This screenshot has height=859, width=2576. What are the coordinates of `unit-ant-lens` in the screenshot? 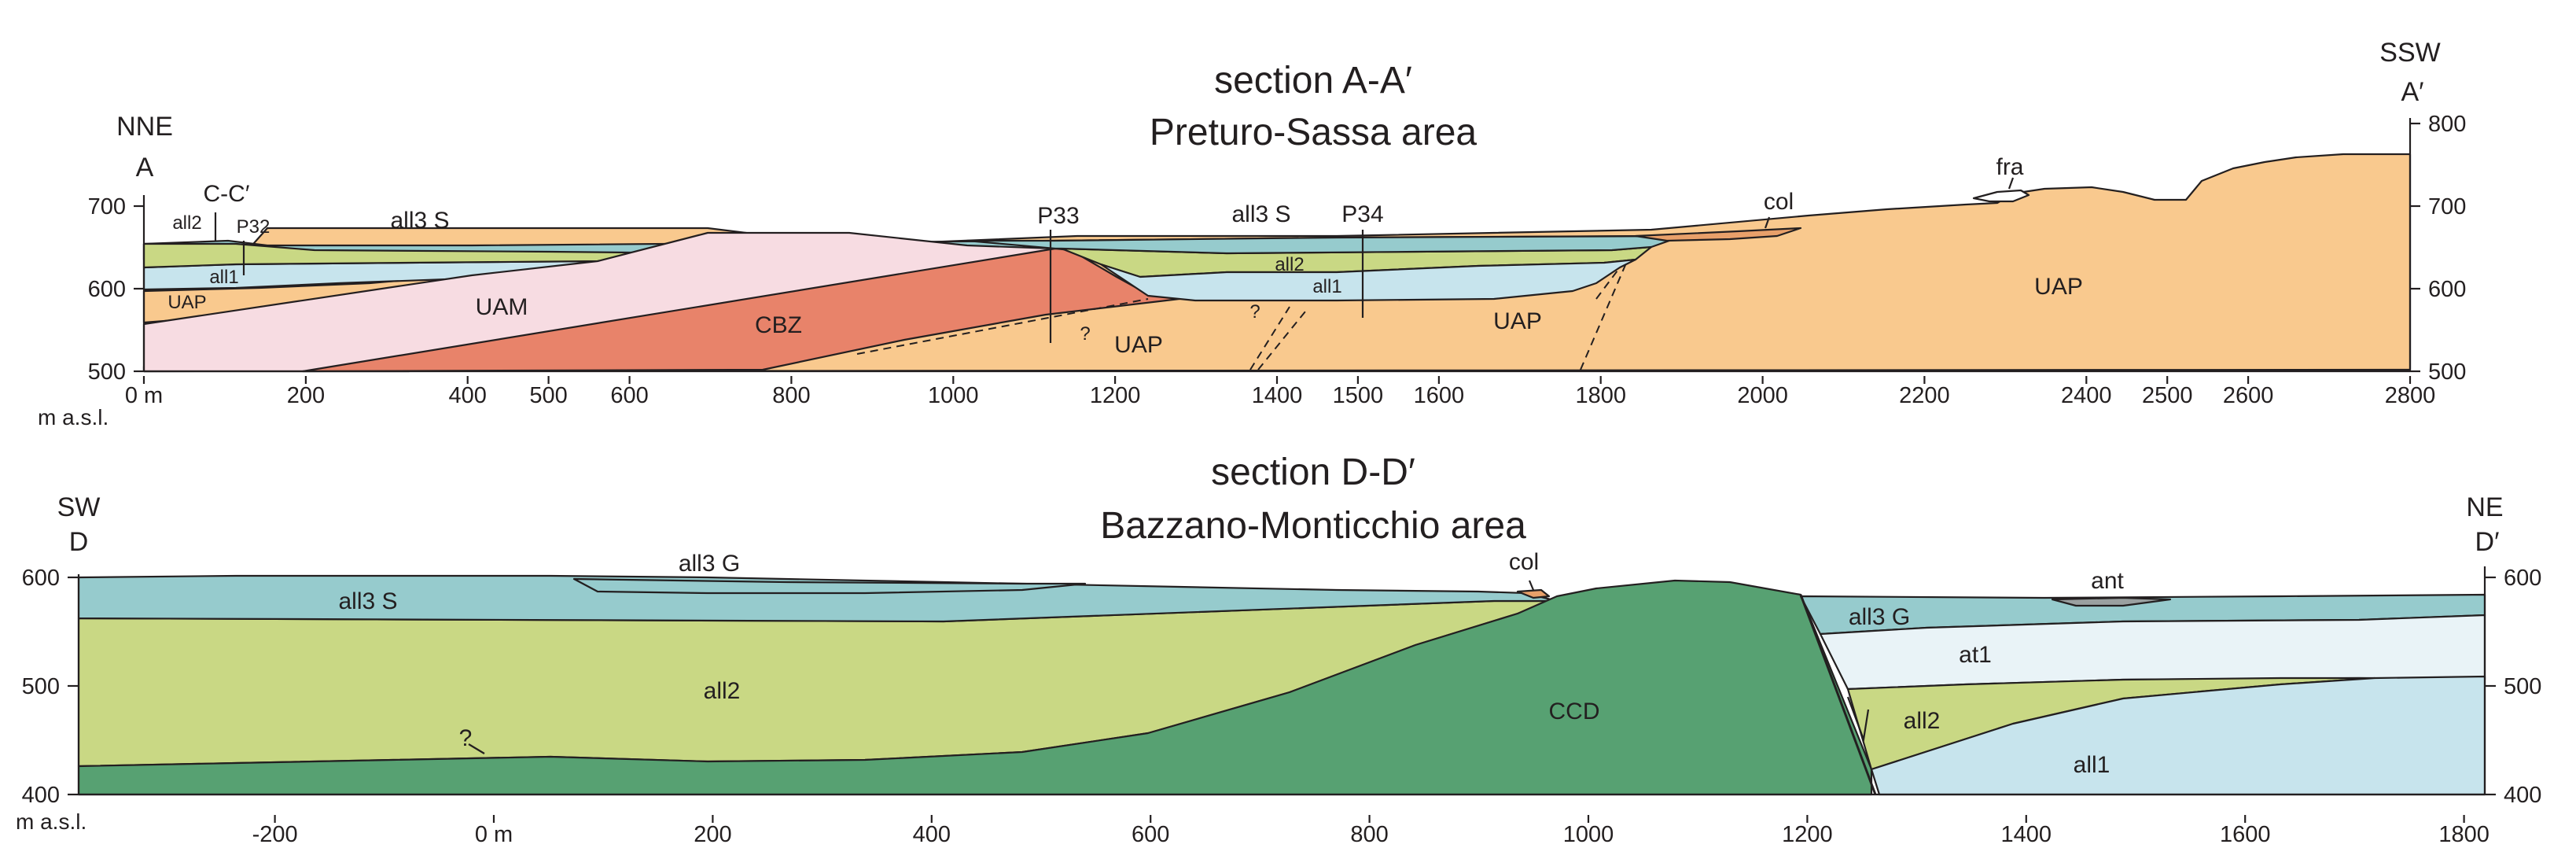 It's located at (2111, 601).